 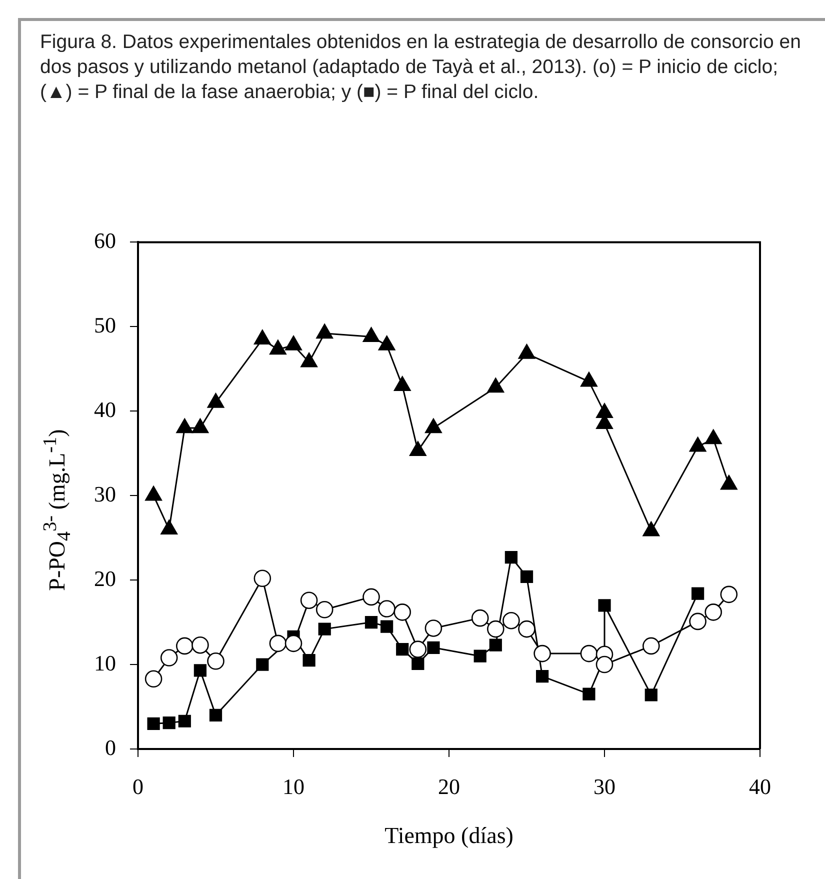 I want to click on chart-title: Figura 8. Datos experimentales obtenidos en la estrategia de desarrollo de consorcio en dos pasos y utilizando metanol (adaptado de Tayà et al., 2013). (o) = P inicio de ciclo; (▲) = P final de la fase anaerobia; y (■) = P final del ciclo., so click(x=421, y=67).